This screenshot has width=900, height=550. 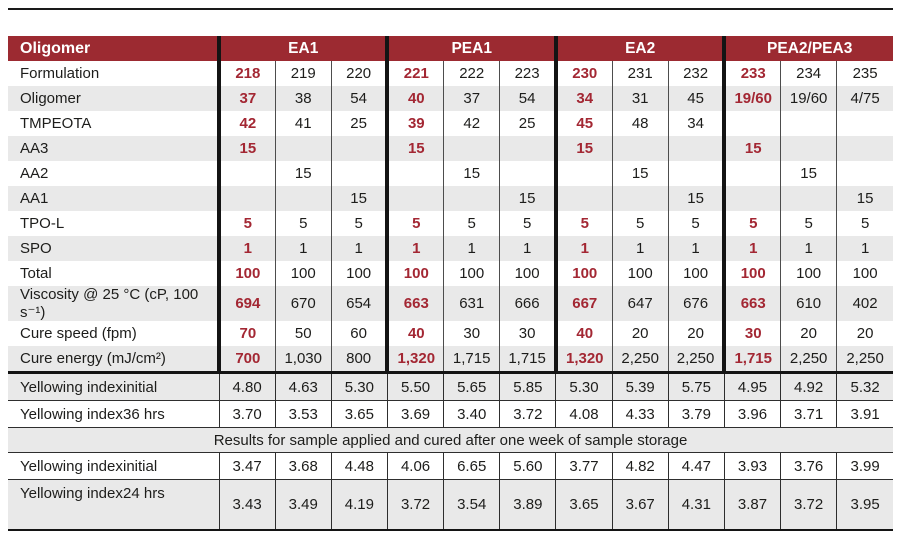 I want to click on yellowing-label: Yellowing index, so click(x=71, y=493).